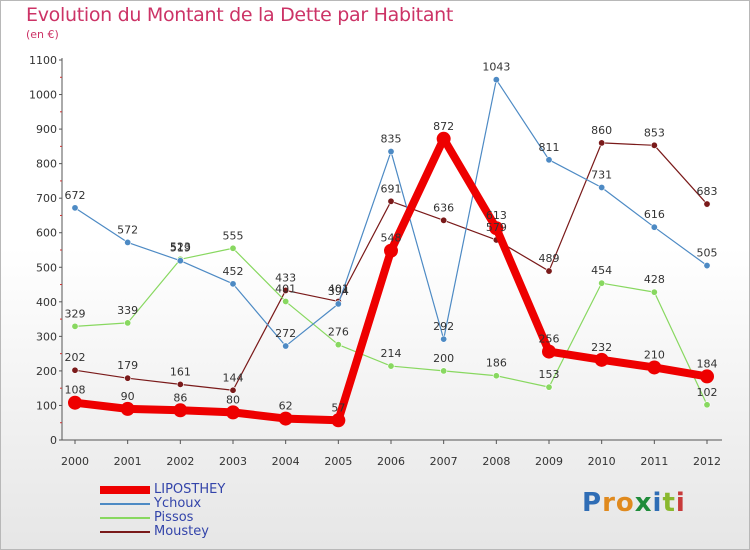 Image resolution: width=750 pixels, height=550 pixels. I want to click on data-label-moustey: 401, so click(338, 288).